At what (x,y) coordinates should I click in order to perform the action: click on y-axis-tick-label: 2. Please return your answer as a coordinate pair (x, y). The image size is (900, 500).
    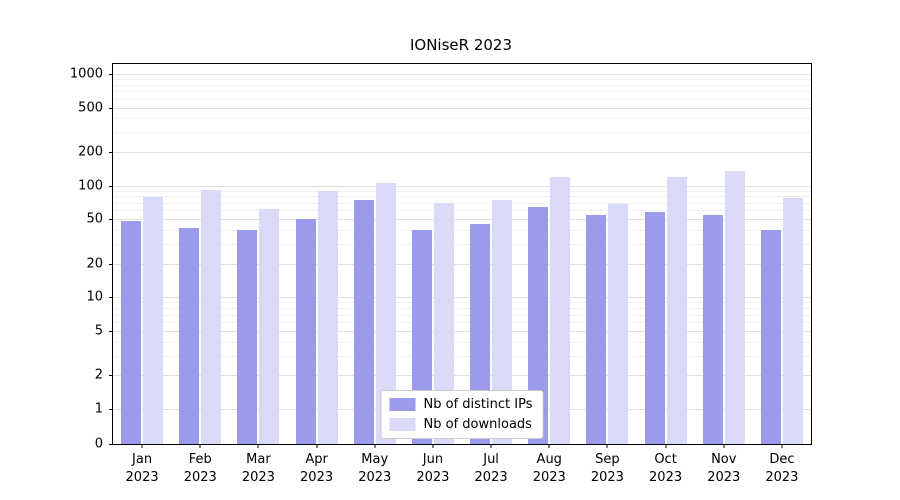
    Looking at the image, I should click on (98, 375).